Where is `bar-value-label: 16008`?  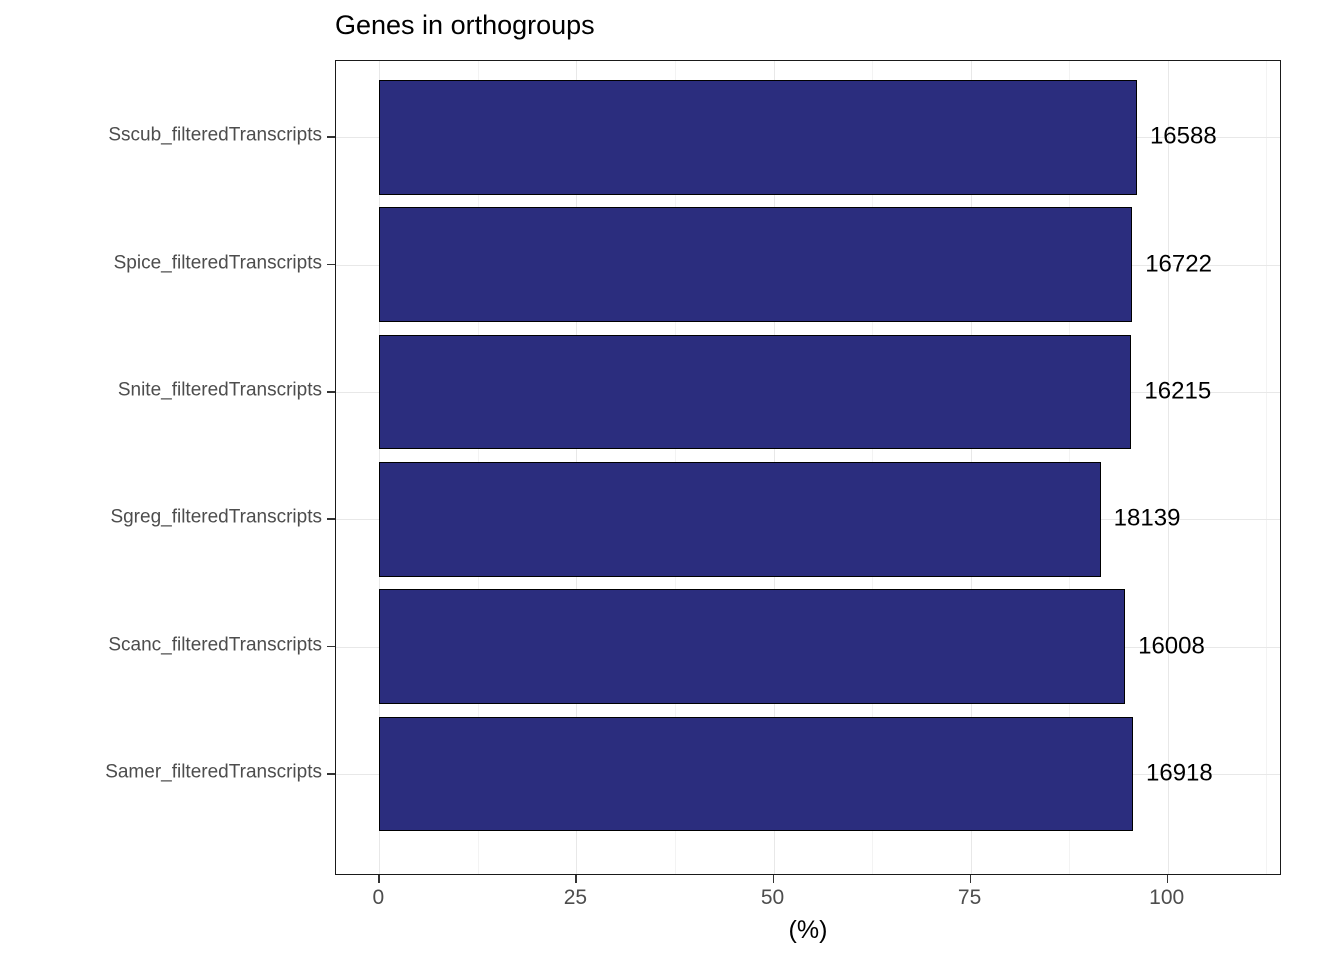
bar-value-label: 16008 is located at coordinates (1171, 646).